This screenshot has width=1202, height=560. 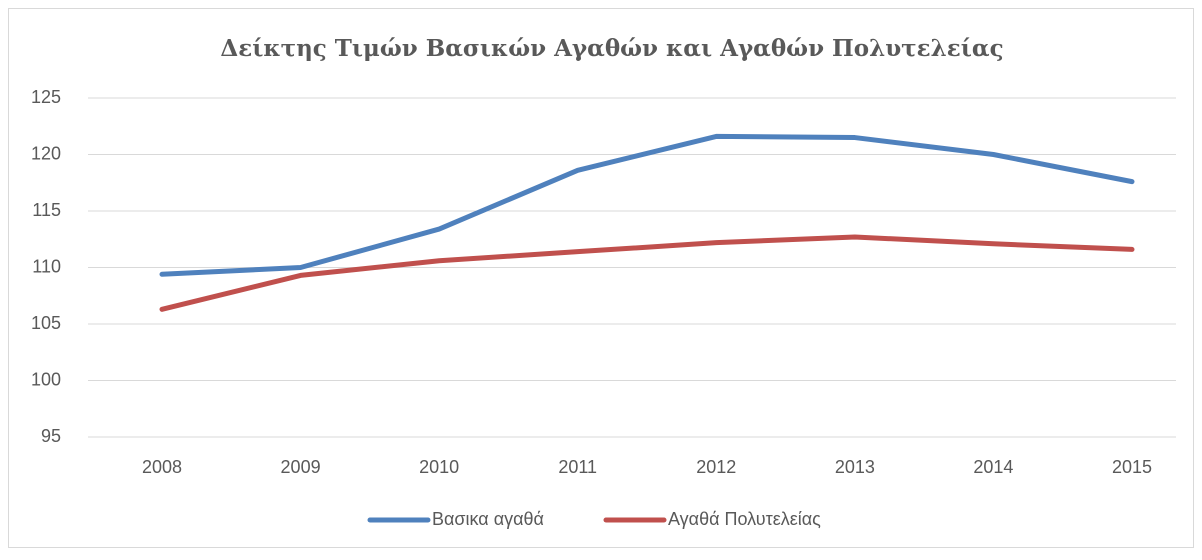 I want to click on x-tick-label: 2011, so click(x=577, y=467).